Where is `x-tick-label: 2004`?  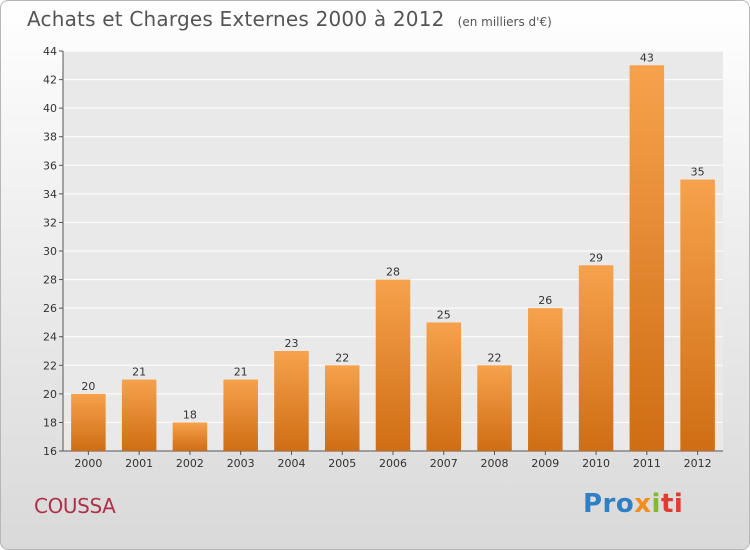
x-tick-label: 2004 is located at coordinates (291, 463).